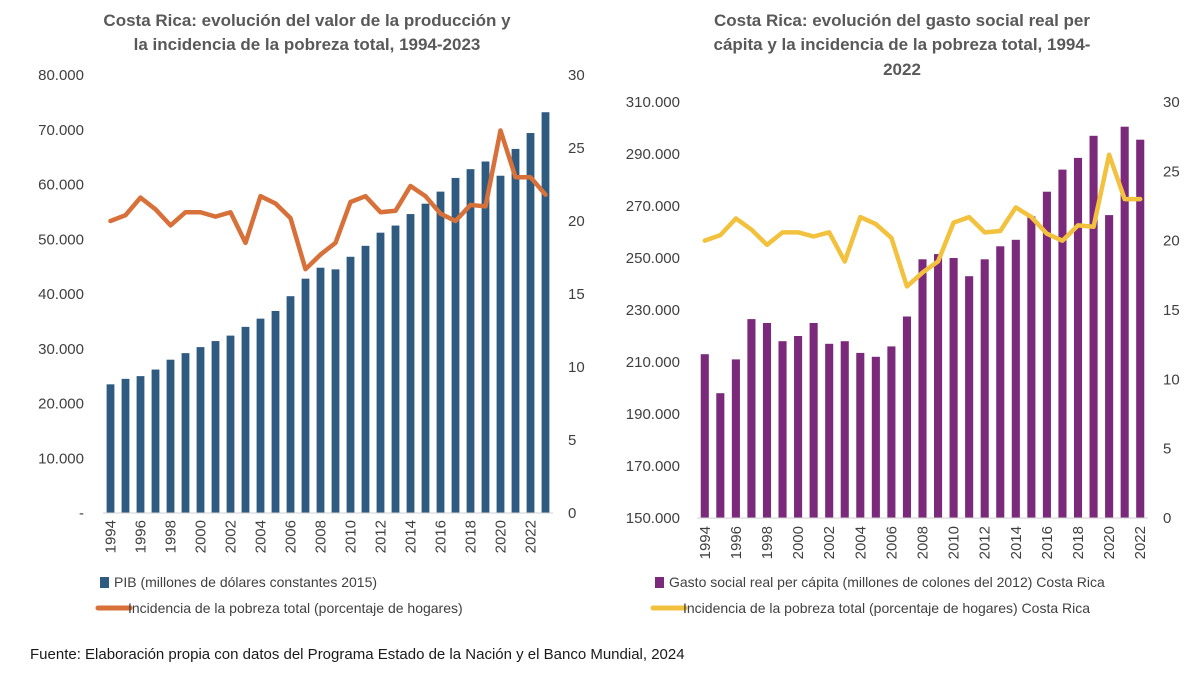  Describe the element at coordinates (923, 542) in the screenshot. I see `chart2-x-tick-label: 2008` at that location.